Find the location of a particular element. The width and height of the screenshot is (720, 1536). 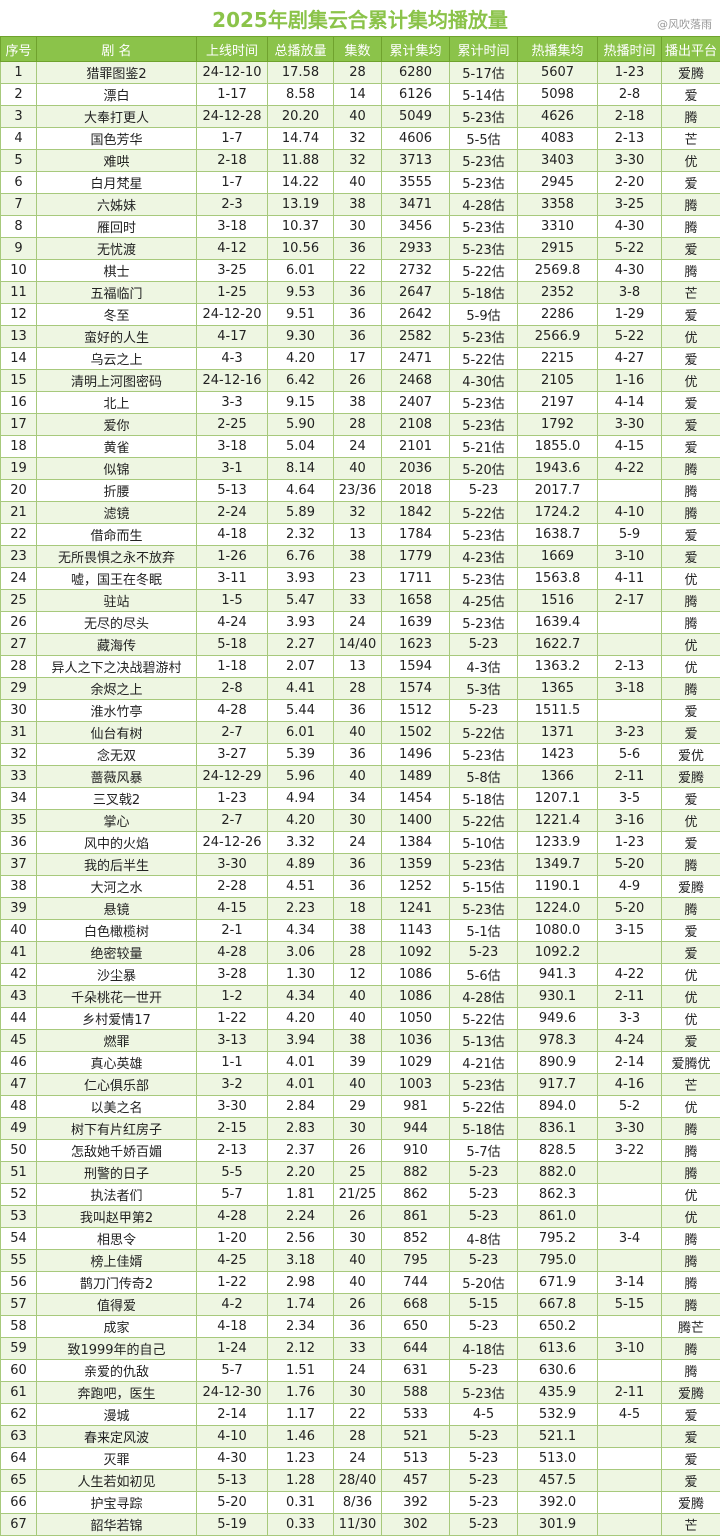

peak-avg-cell: 2352 is located at coordinates (557, 292).